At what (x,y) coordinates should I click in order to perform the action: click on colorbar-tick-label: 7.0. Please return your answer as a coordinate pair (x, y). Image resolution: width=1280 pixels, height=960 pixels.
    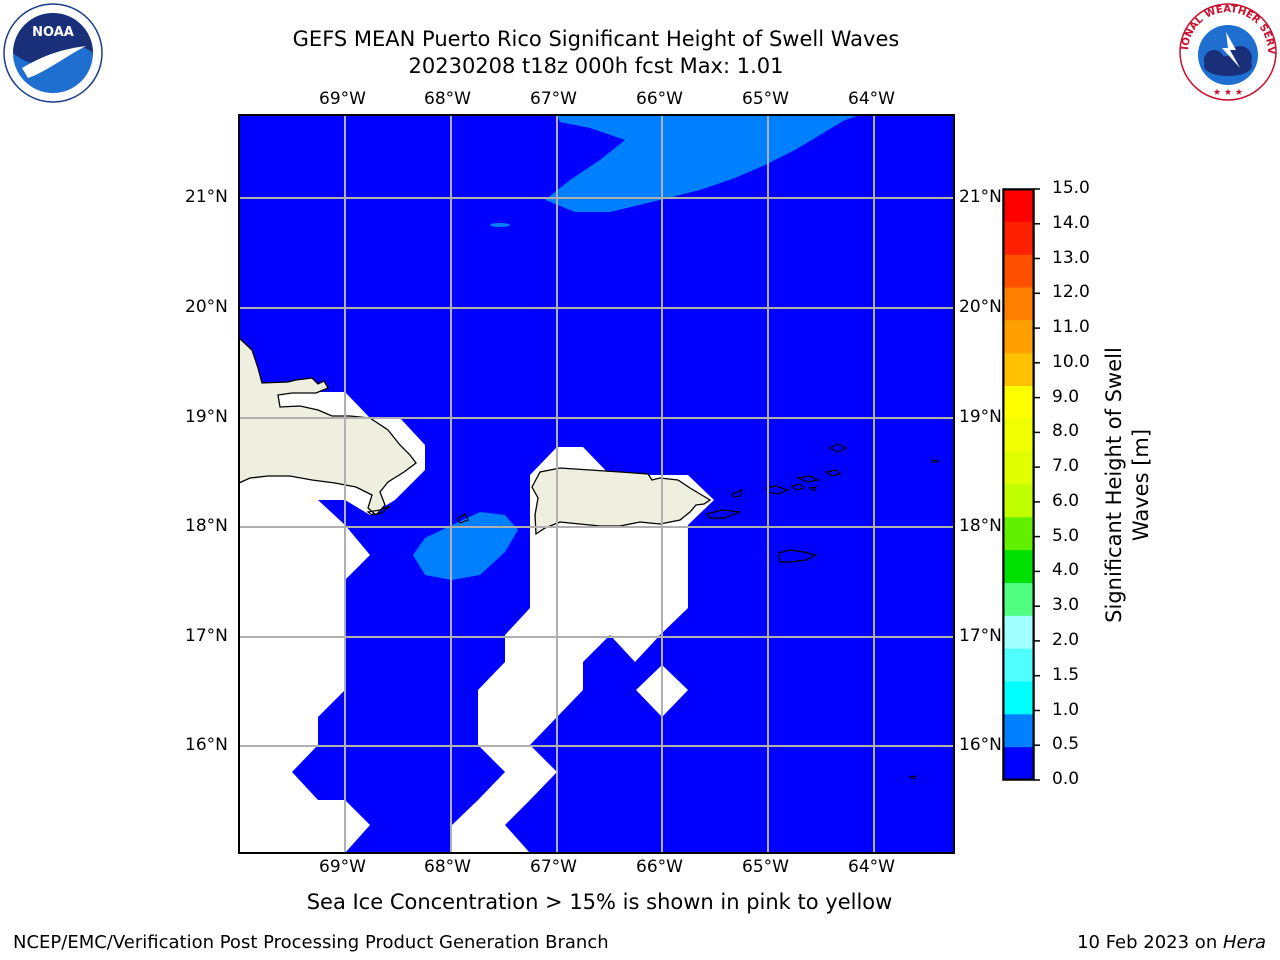
    Looking at the image, I should click on (1066, 466).